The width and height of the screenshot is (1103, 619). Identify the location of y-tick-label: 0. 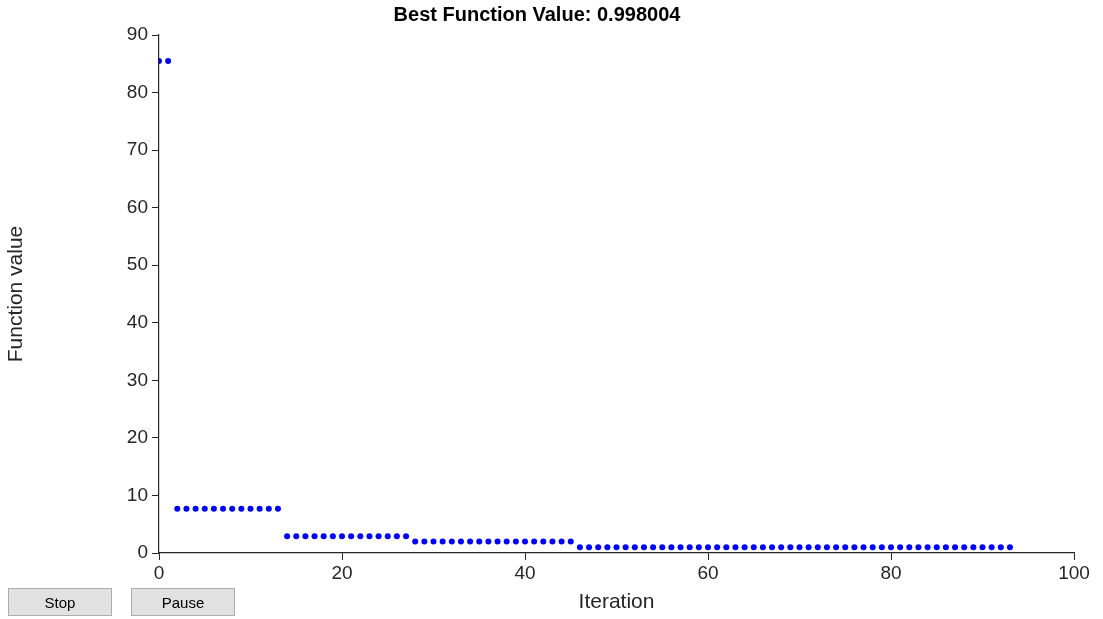
(142, 552).